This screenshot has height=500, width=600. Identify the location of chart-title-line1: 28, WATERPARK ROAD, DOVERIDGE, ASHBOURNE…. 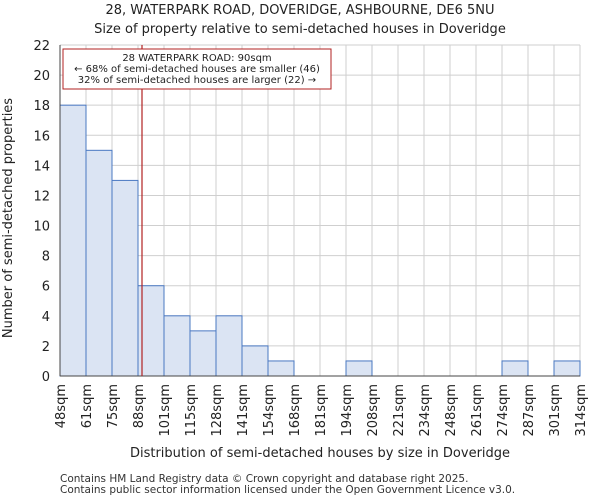
(299, 10).